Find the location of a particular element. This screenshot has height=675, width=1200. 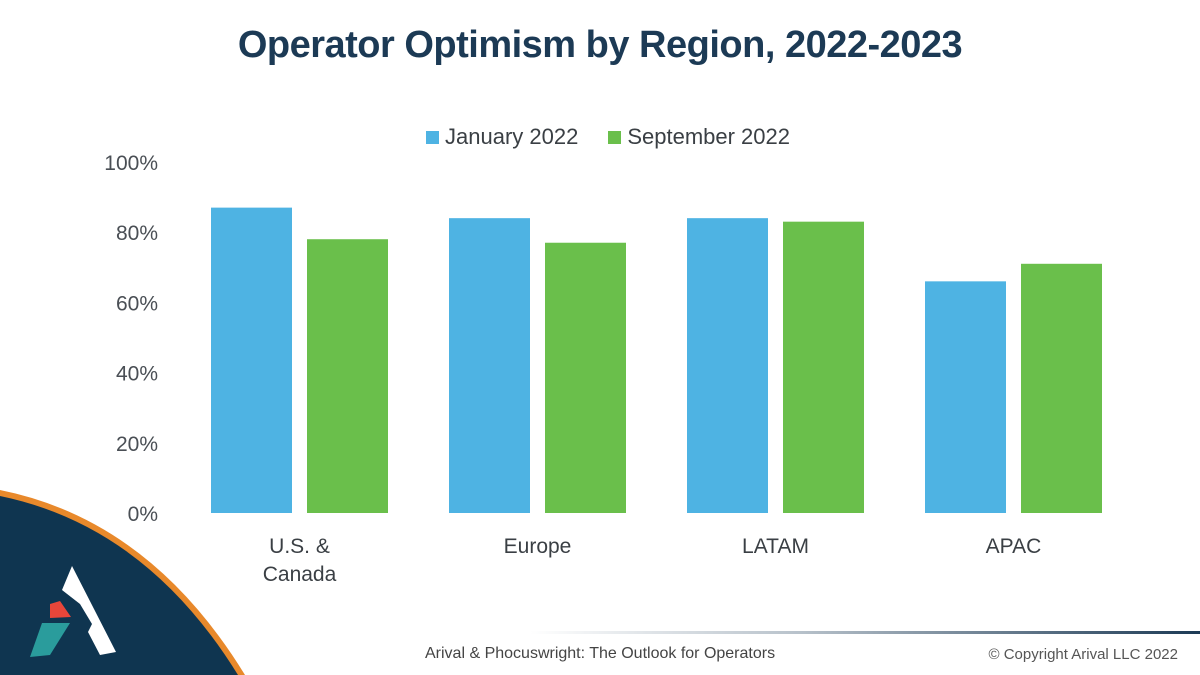

chart-title: Operator Optimism by Region, 2022-2023 is located at coordinates (600, 45).